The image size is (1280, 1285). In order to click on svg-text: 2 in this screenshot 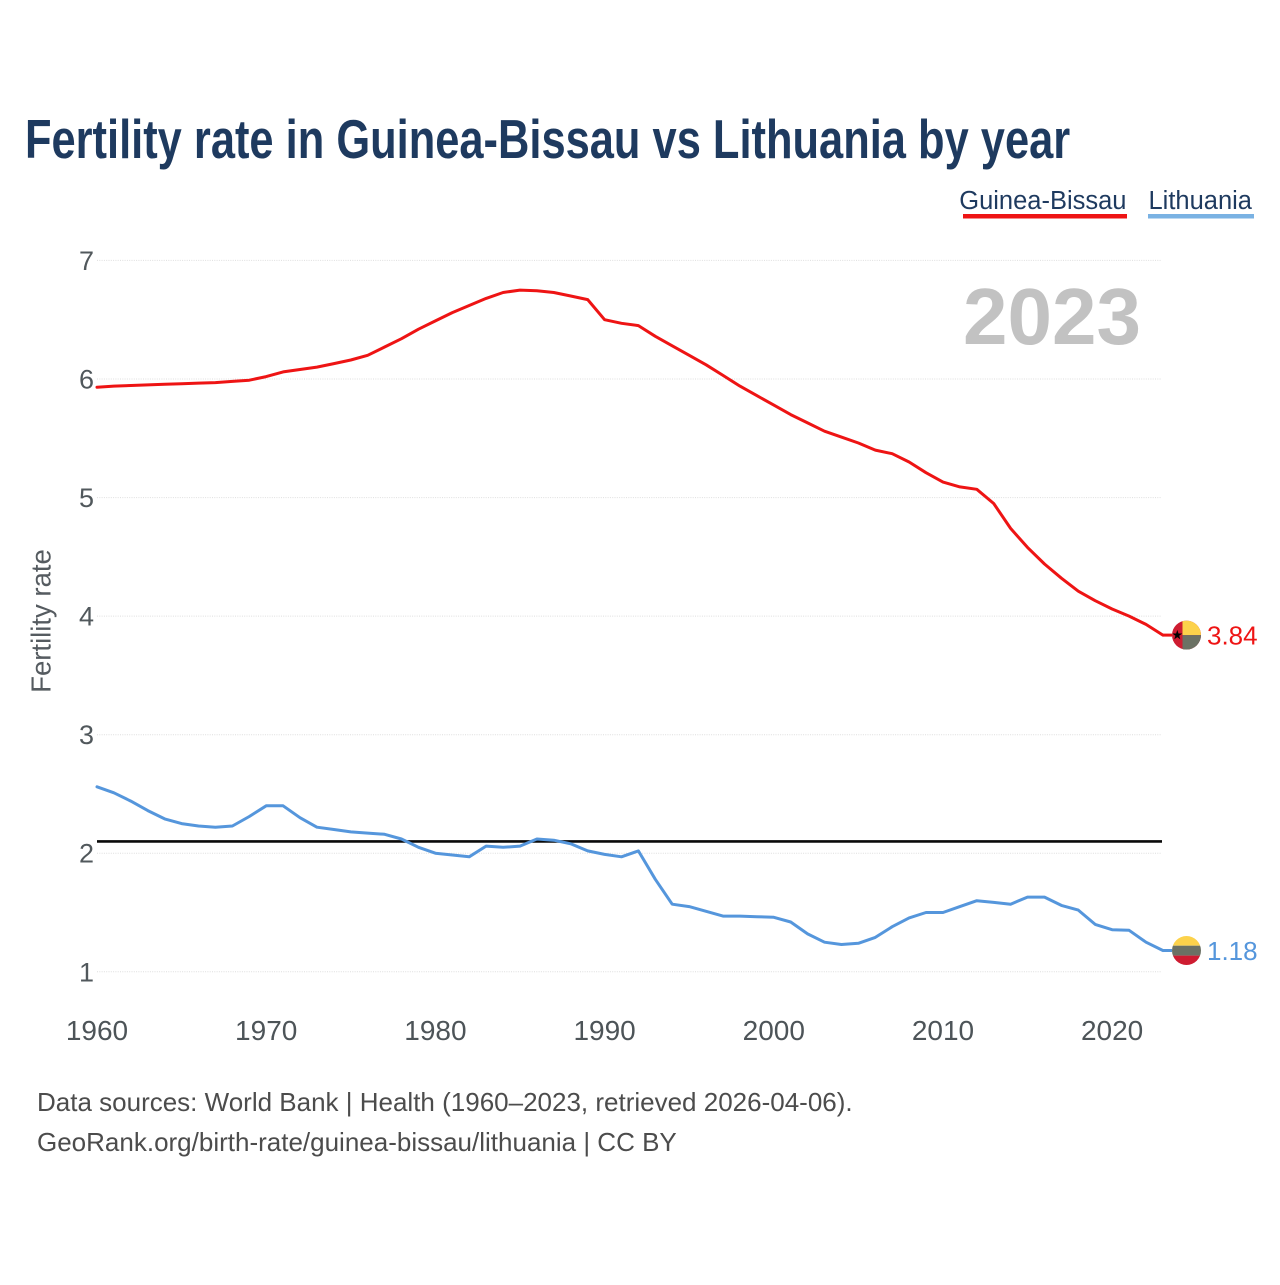, I will do `click(86, 854)`.